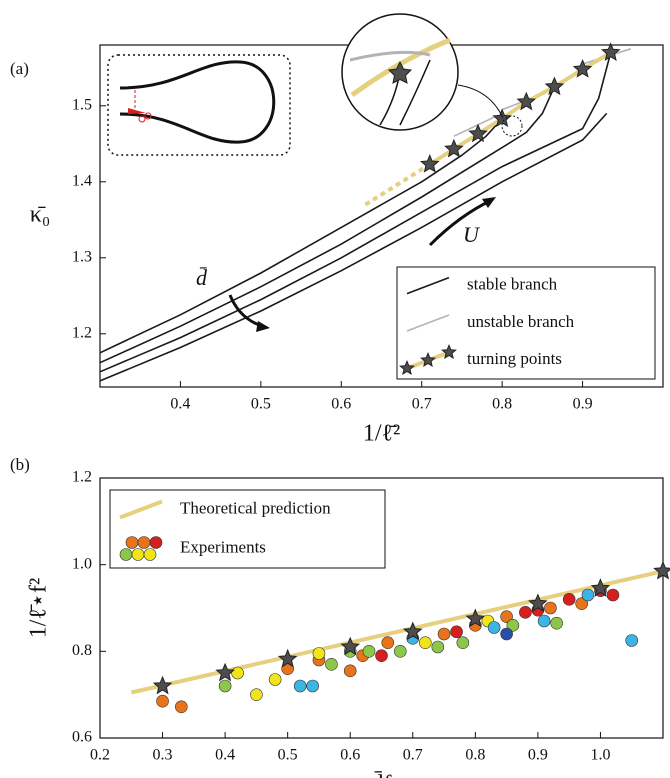 This screenshot has width=670, height=778. What do you see at coordinates (432, 75) in the screenshot?
I see `zoom-inset` at bounding box center [432, 75].